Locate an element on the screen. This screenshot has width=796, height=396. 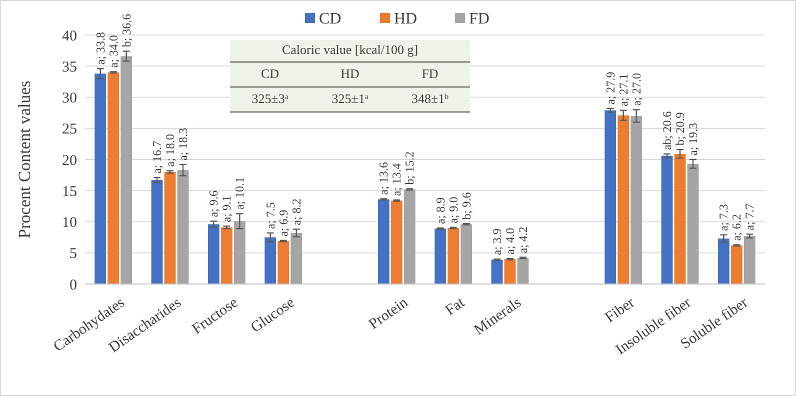
legend-label: FD is located at coordinates (479, 19).